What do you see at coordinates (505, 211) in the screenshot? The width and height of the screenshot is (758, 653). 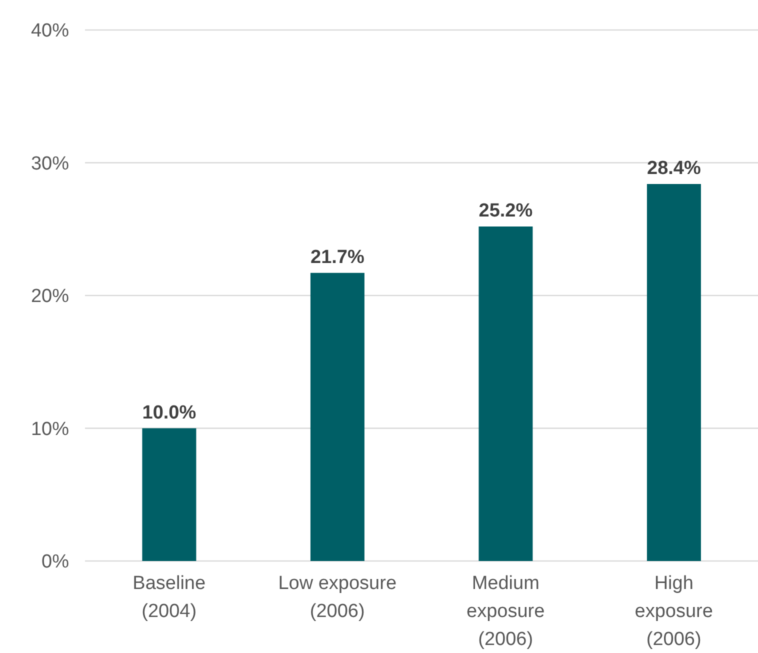 I see `data-label: 25.2%` at bounding box center [505, 211].